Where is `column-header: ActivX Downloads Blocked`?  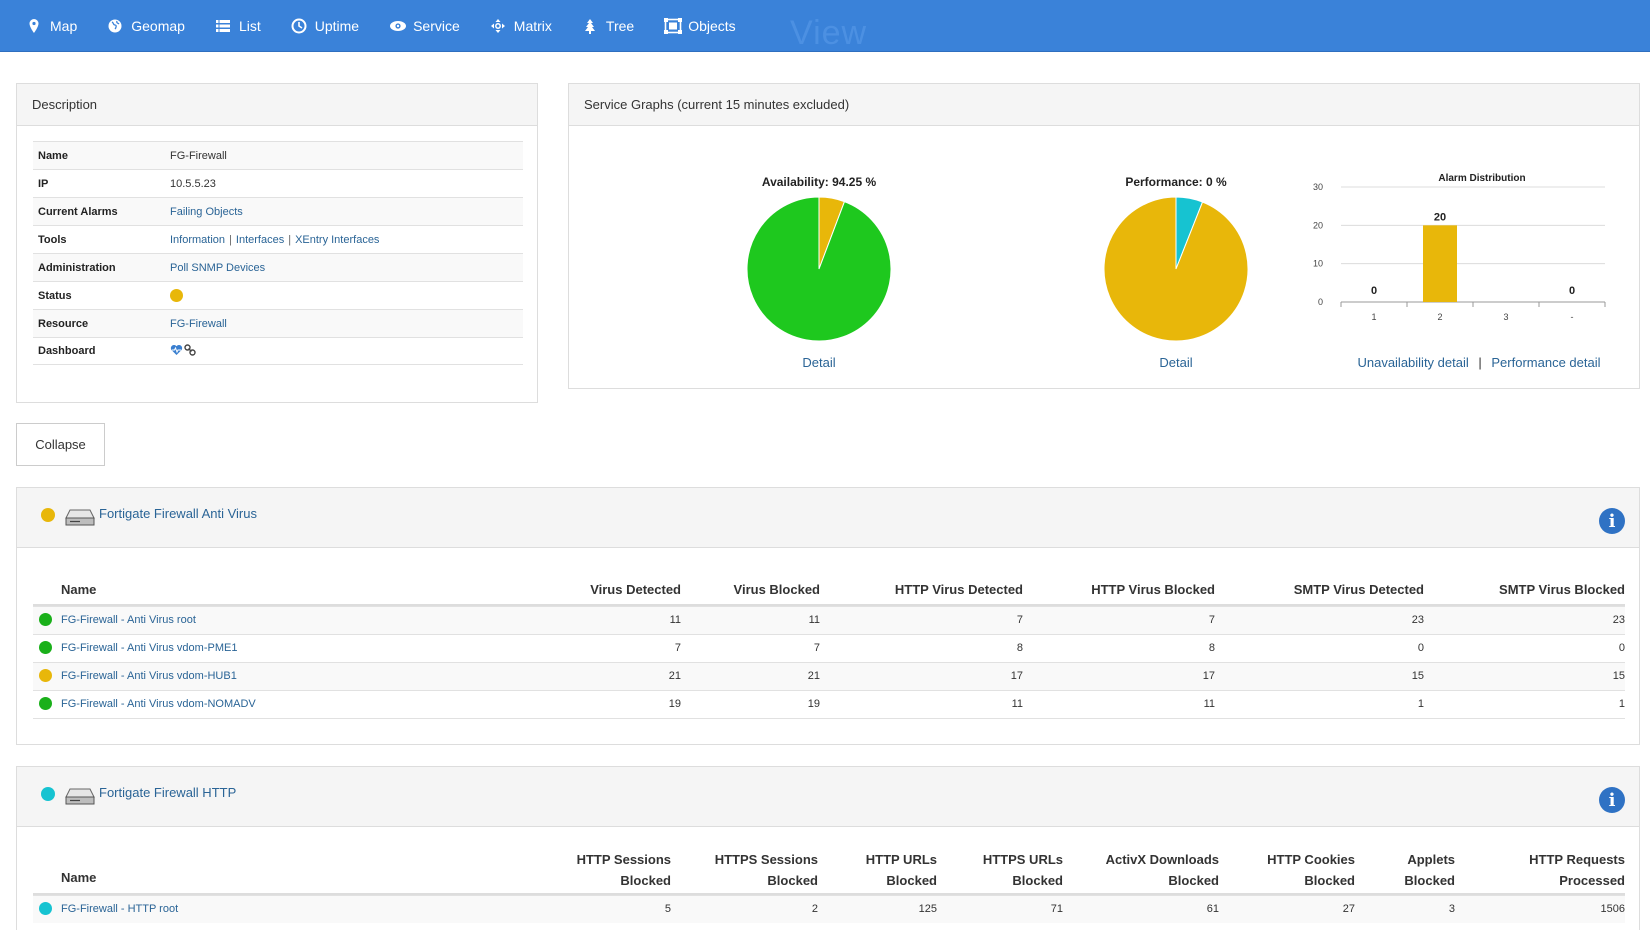
column-header: ActivX Downloads Blocked is located at coordinates (1162, 870).